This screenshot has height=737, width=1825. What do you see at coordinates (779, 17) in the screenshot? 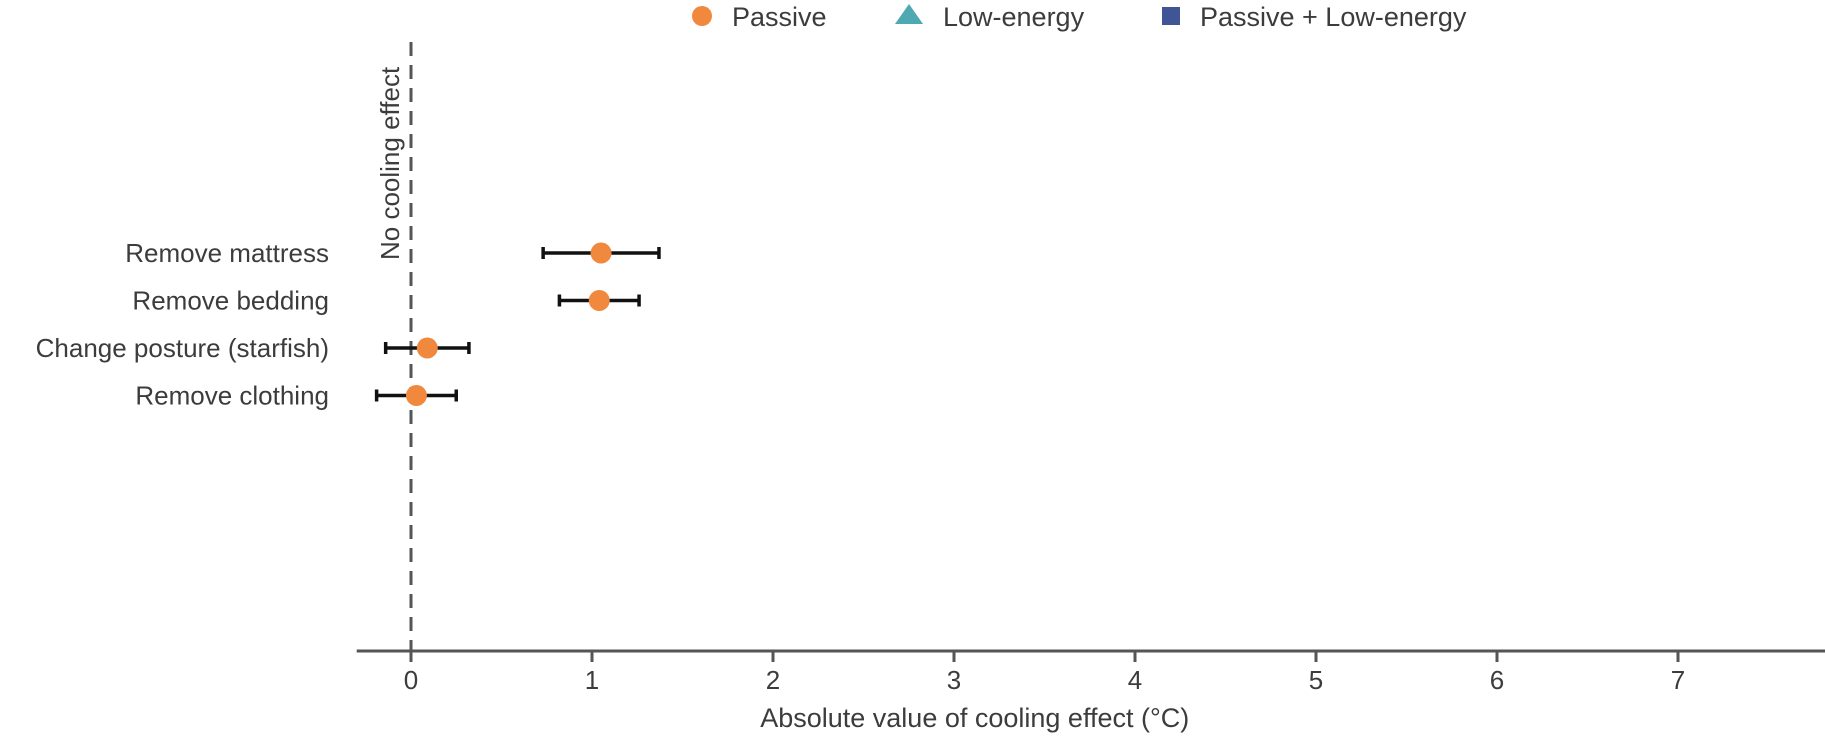
I see `legend-label-passive: Passive` at bounding box center [779, 17].